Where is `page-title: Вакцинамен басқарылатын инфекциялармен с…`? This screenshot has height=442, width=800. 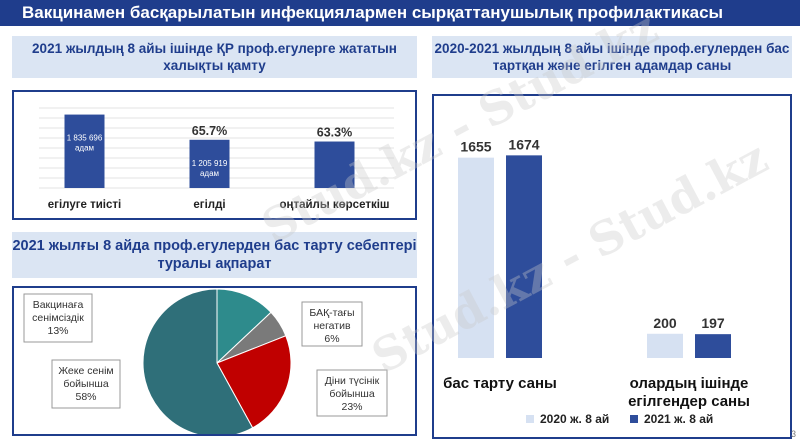
page-title: Вакцинамен басқарылатын инфекциялармен с… is located at coordinates (400, 13).